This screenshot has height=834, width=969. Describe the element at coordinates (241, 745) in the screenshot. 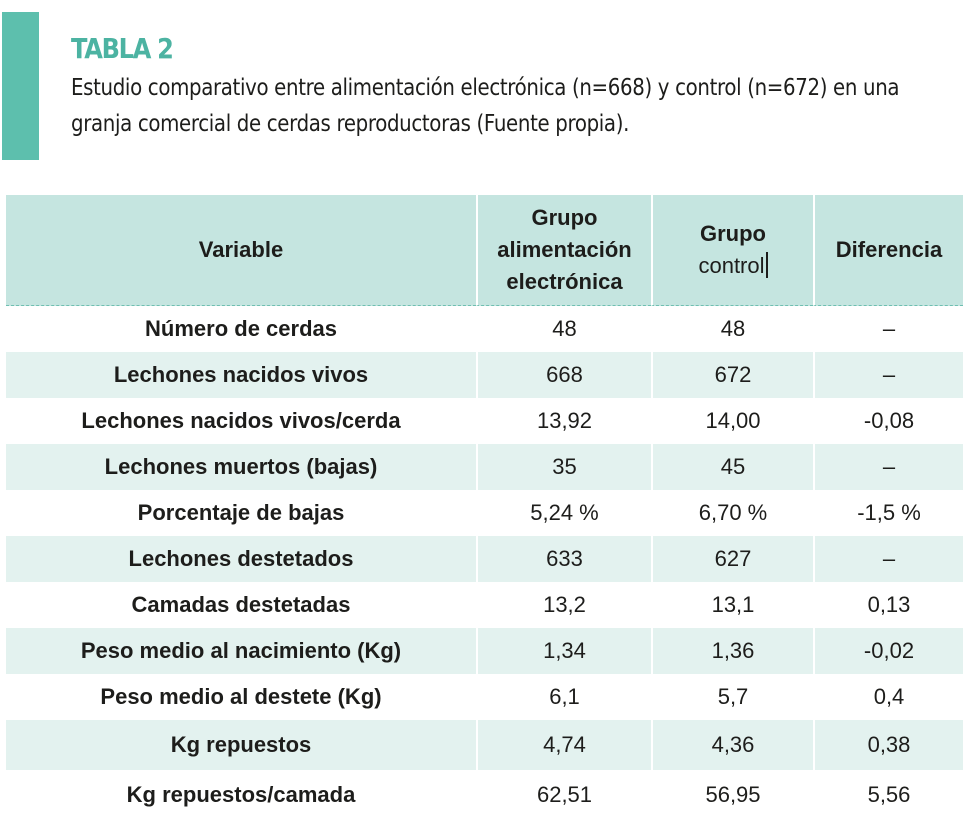

I see `cell-variable: Kg repuestos` at that location.